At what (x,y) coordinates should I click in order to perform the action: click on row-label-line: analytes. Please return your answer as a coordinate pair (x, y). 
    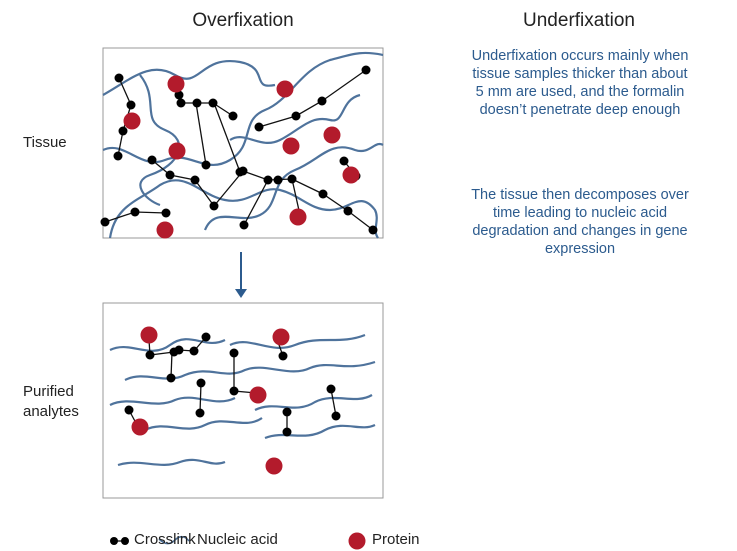
    Looking at the image, I should click on (51, 411).